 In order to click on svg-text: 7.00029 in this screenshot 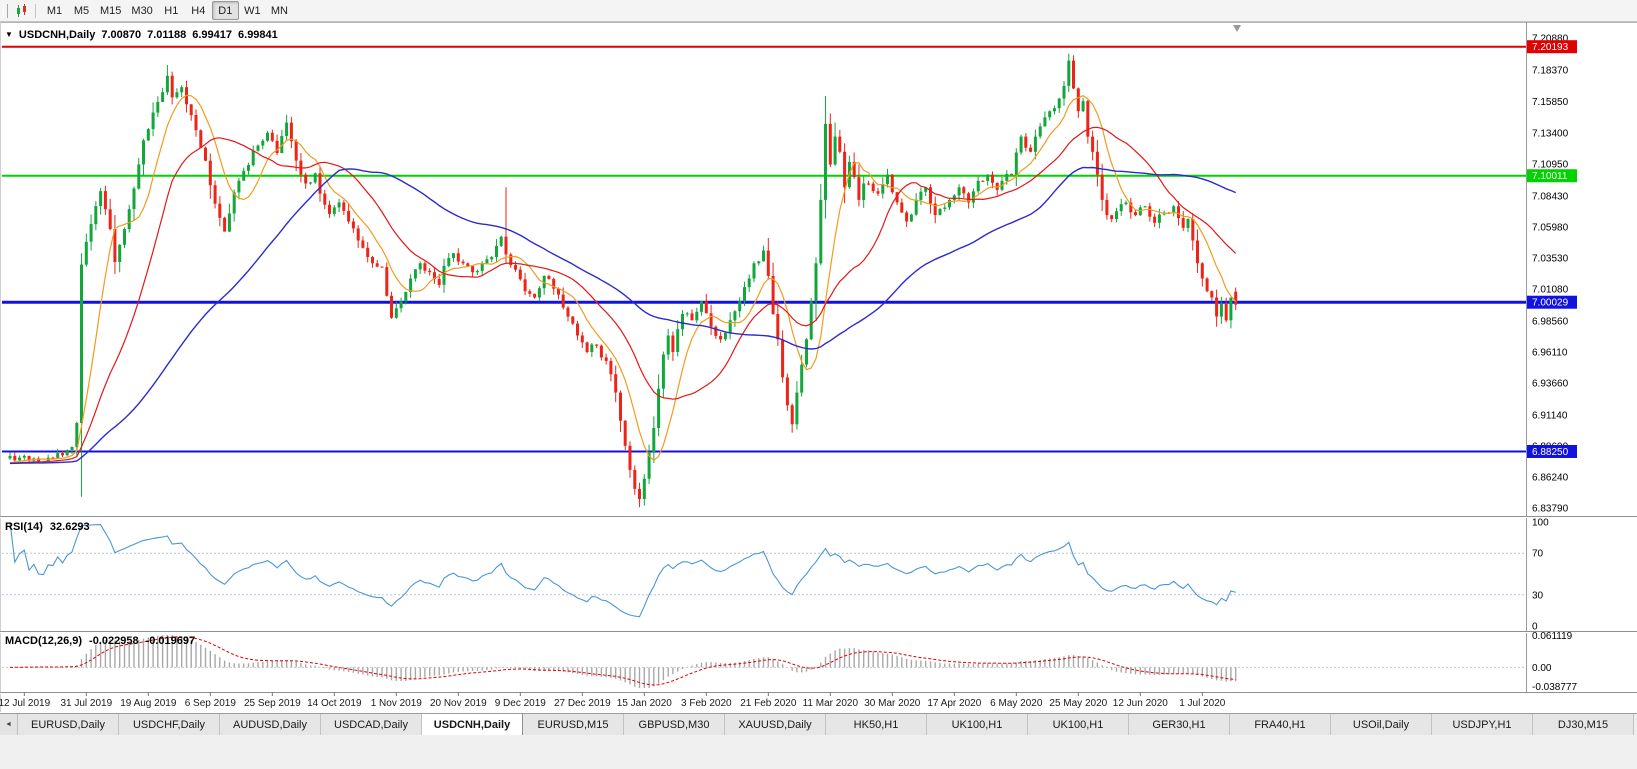, I will do `click(1550, 303)`.